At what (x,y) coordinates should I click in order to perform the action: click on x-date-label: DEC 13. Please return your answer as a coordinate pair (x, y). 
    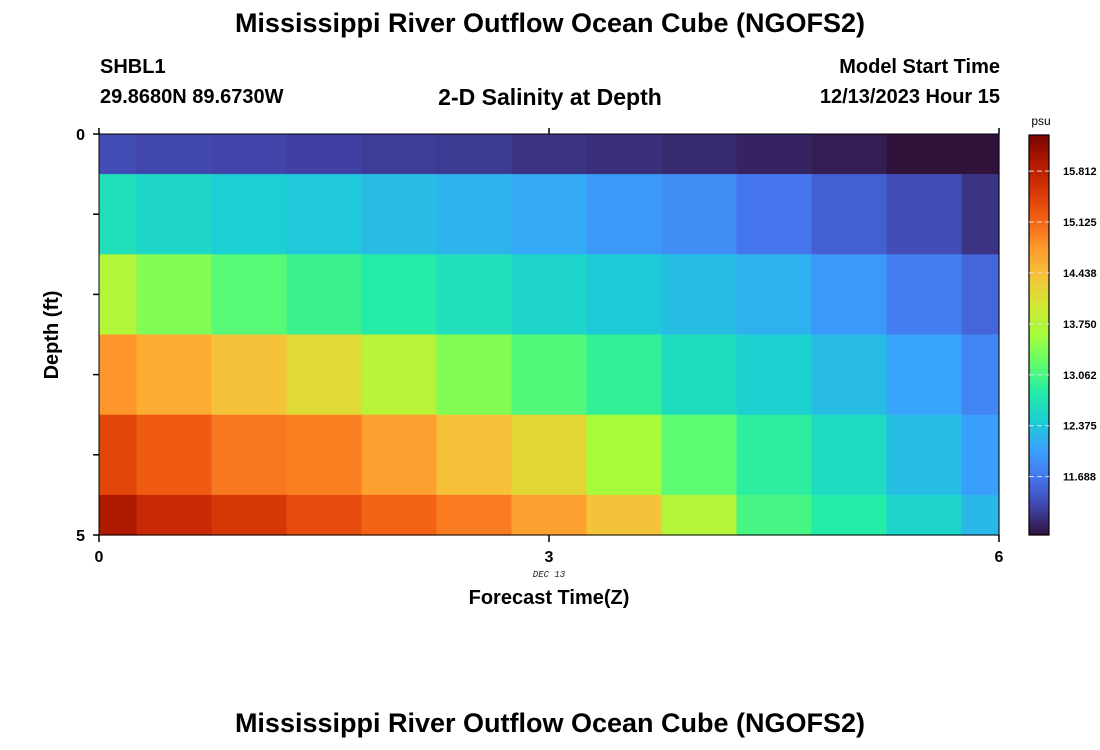
    Looking at the image, I should click on (549, 575).